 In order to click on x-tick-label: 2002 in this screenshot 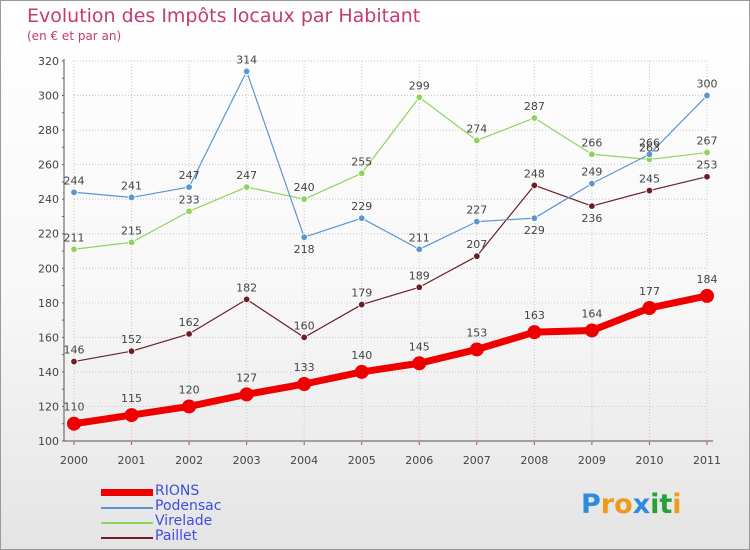, I will do `click(189, 460)`.